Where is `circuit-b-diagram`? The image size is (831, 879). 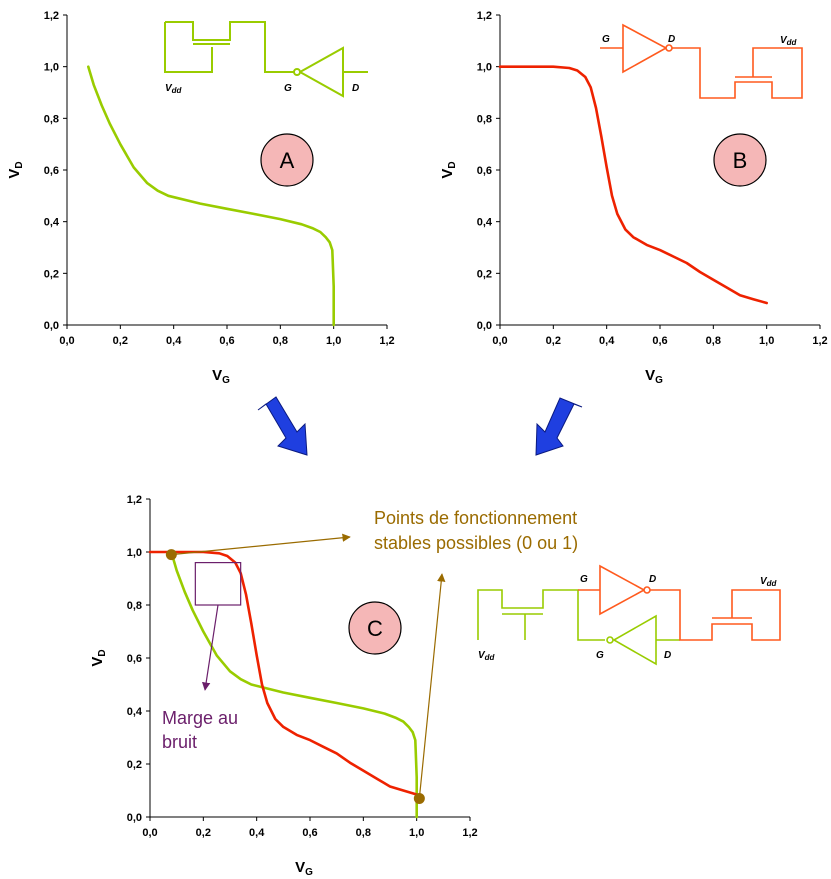 circuit-b-diagram is located at coordinates (701, 61).